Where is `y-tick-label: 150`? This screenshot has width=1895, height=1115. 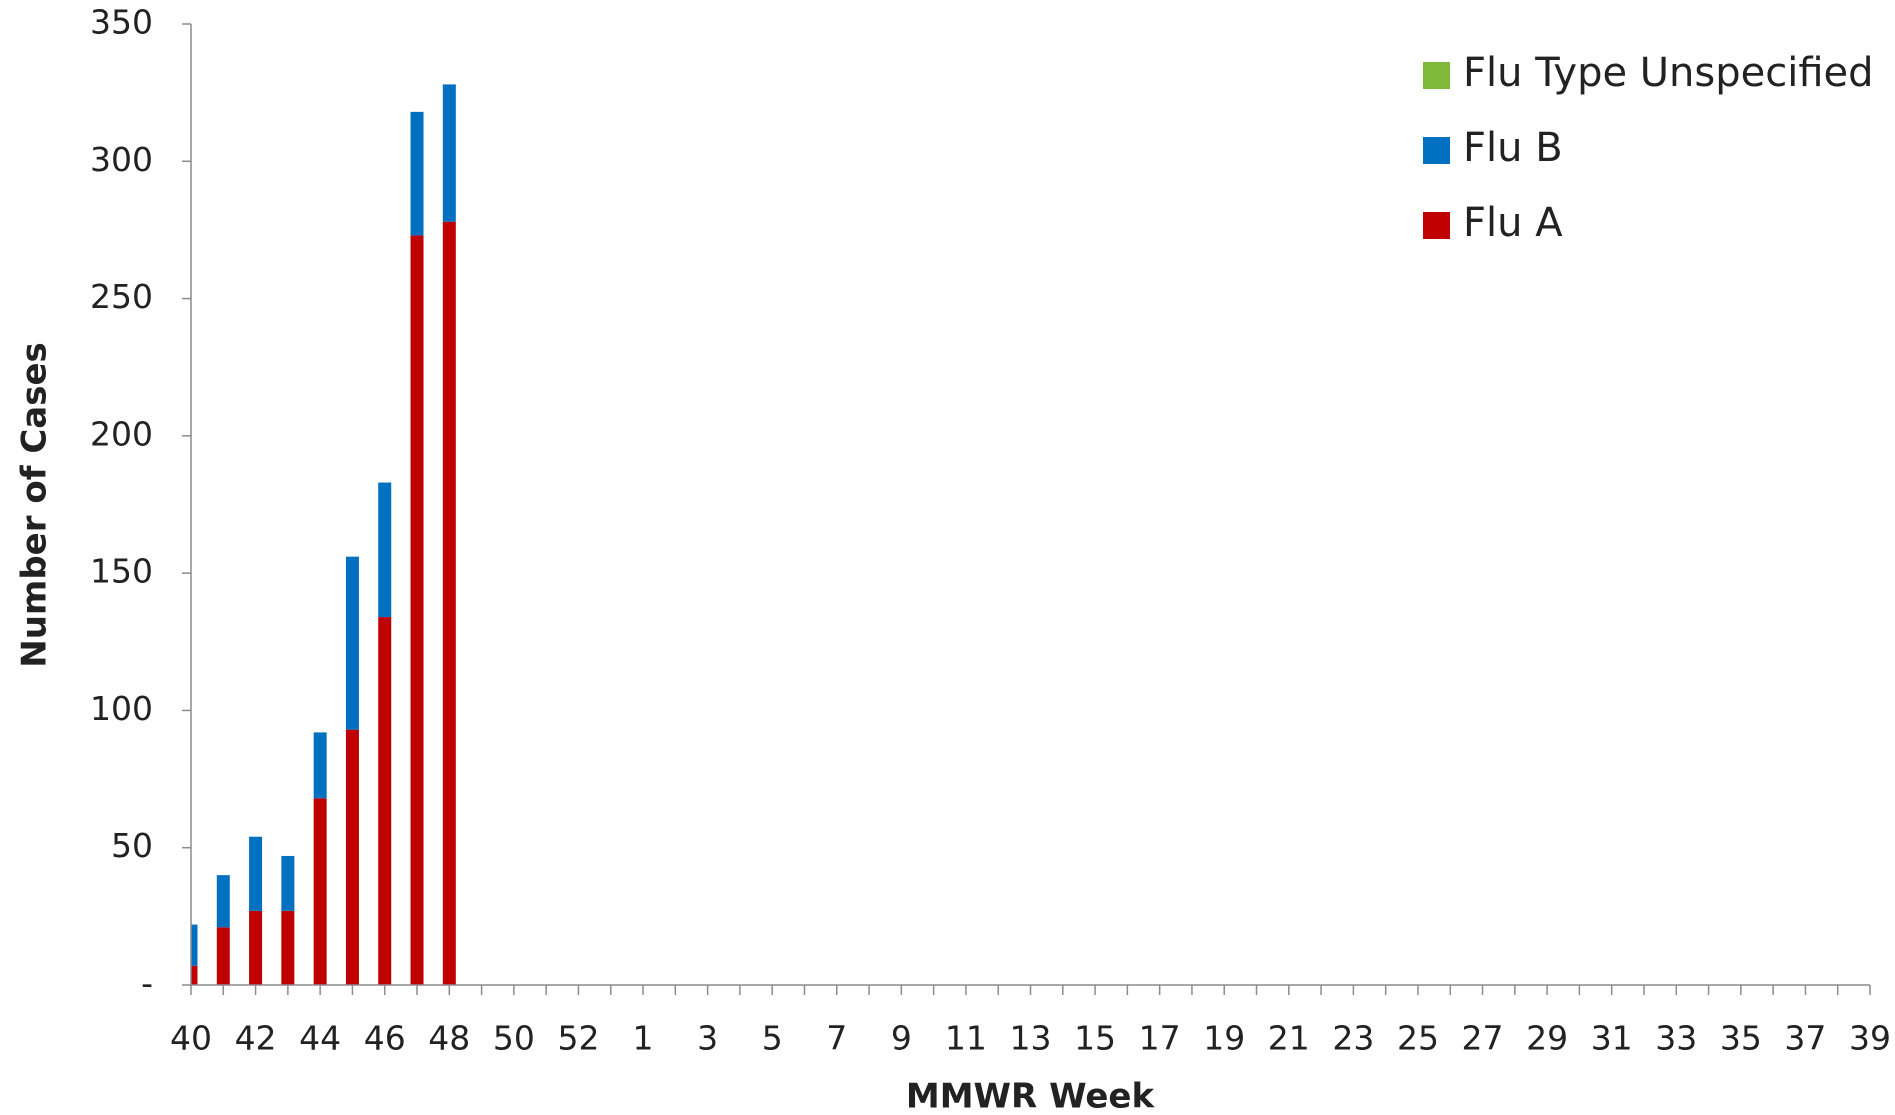
y-tick-label: 150 is located at coordinates (121, 571).